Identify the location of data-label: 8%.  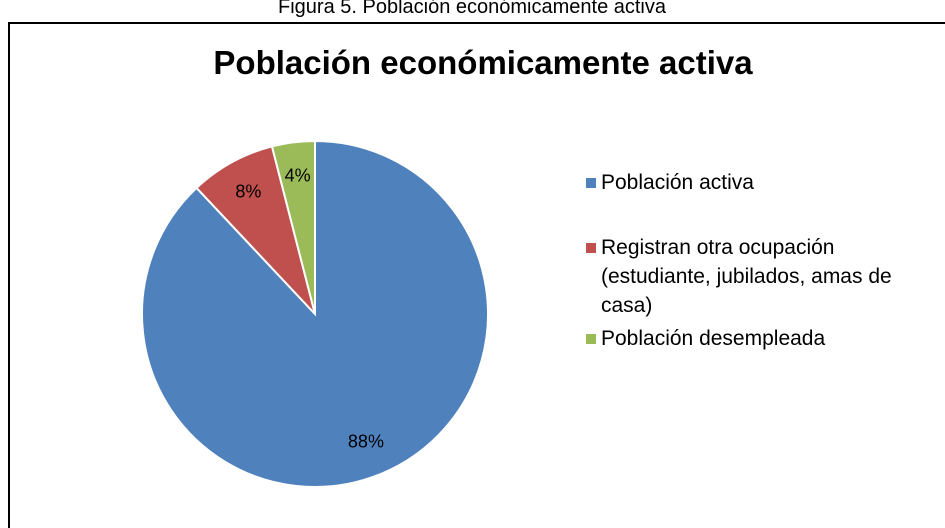
(248, 191).